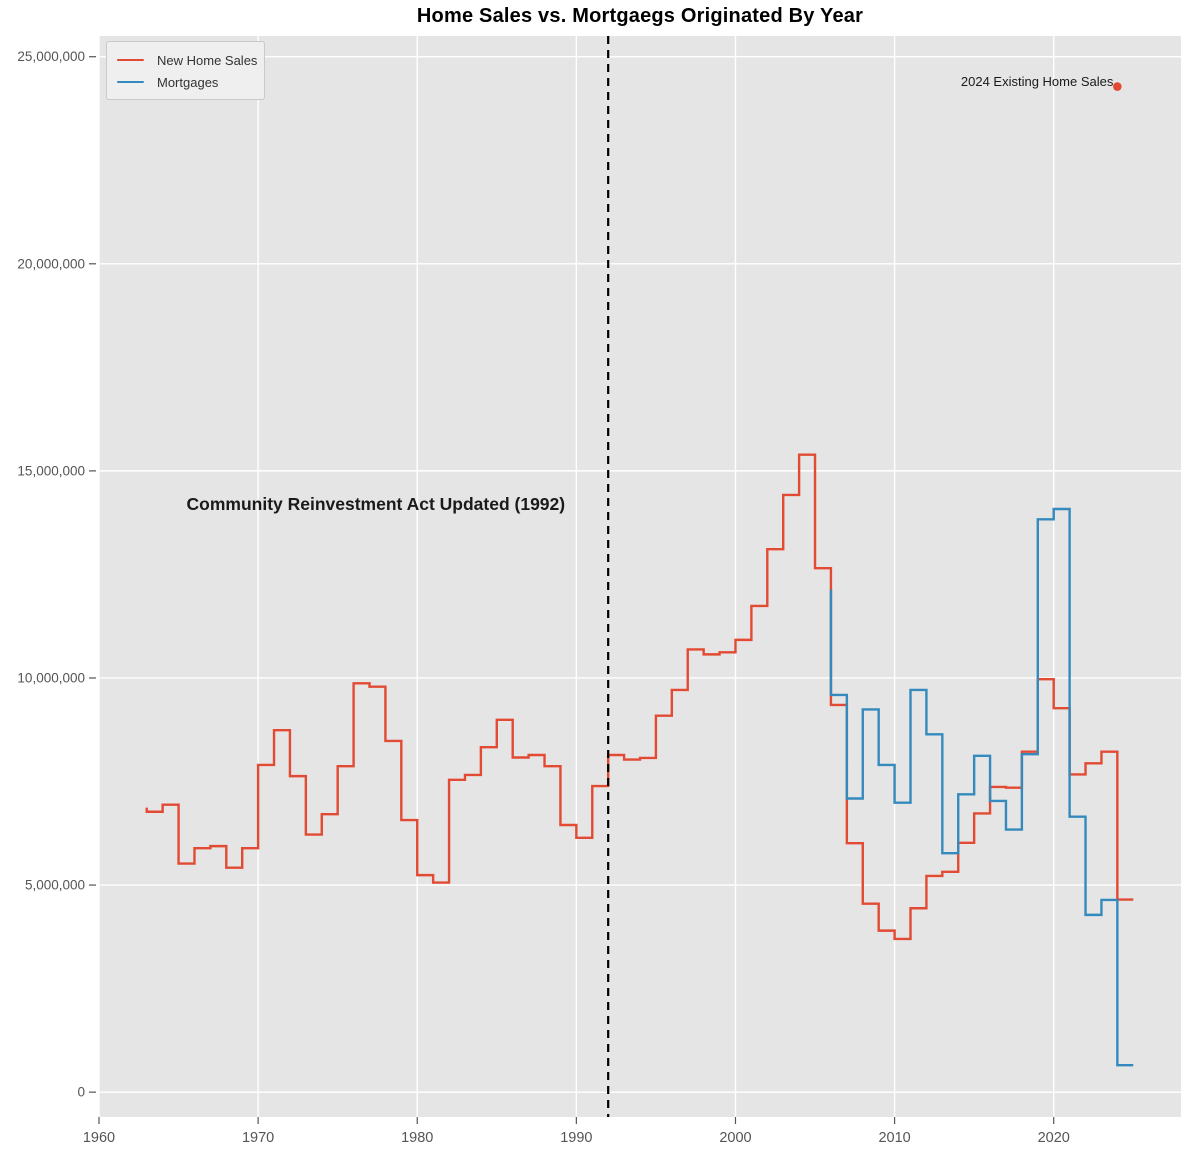  I want to click on legend-item-mortgages: Mortgages, so click(185, 82).